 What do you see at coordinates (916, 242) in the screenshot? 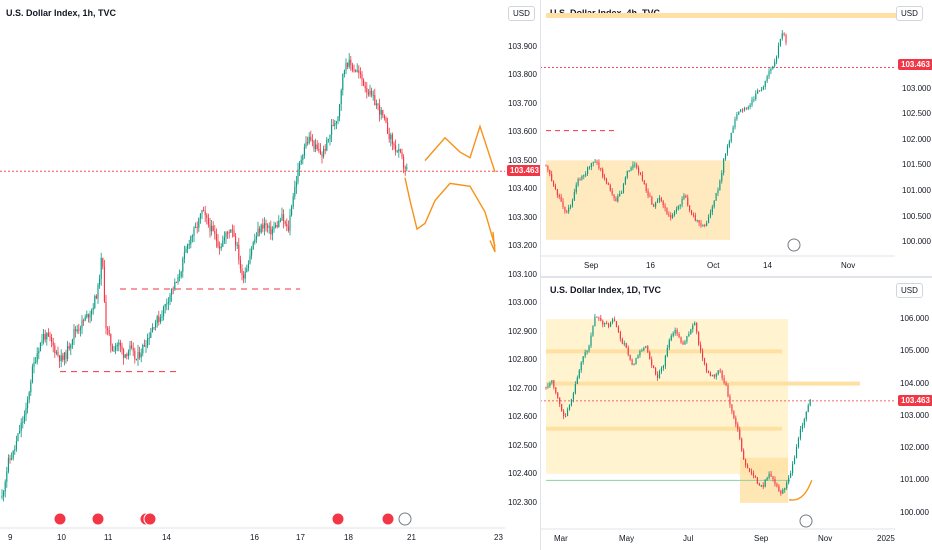
I see `y-tick-label: 100.000` at bounding box center [916, 242].